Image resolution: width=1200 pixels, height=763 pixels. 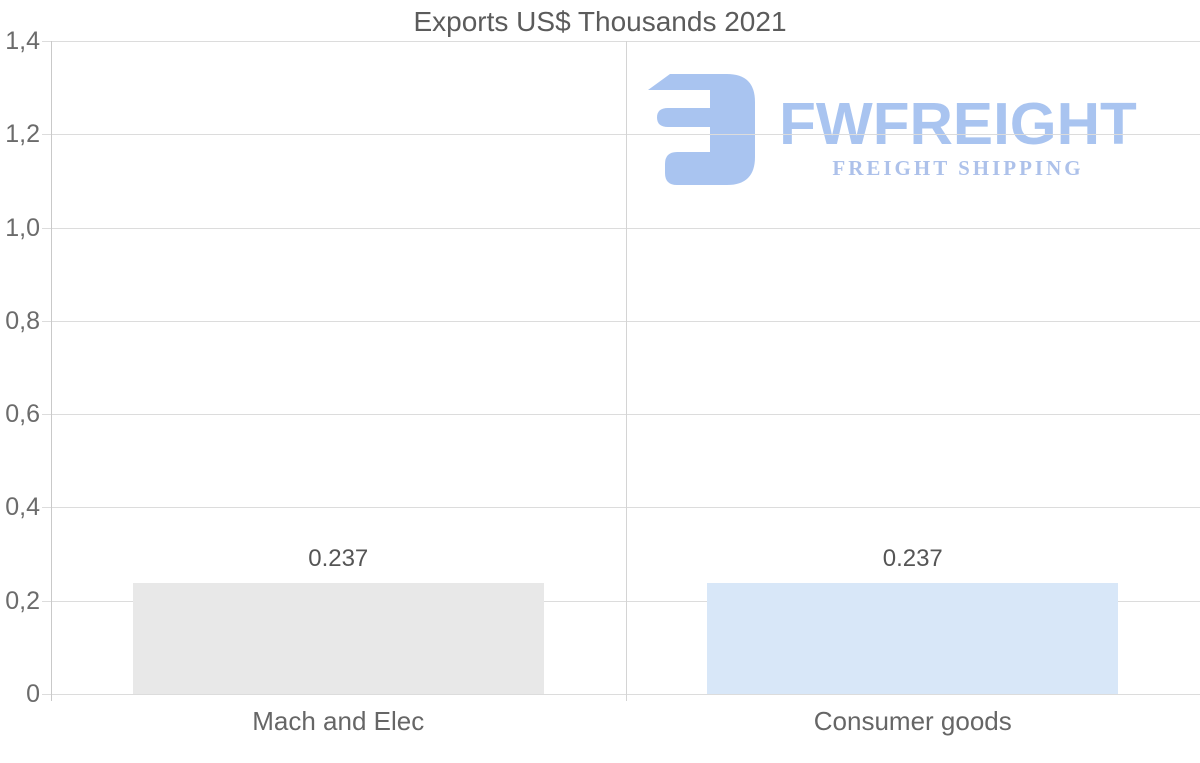 I want to click on x-category-label: Mach and Elec, so click(x=338, y=721).